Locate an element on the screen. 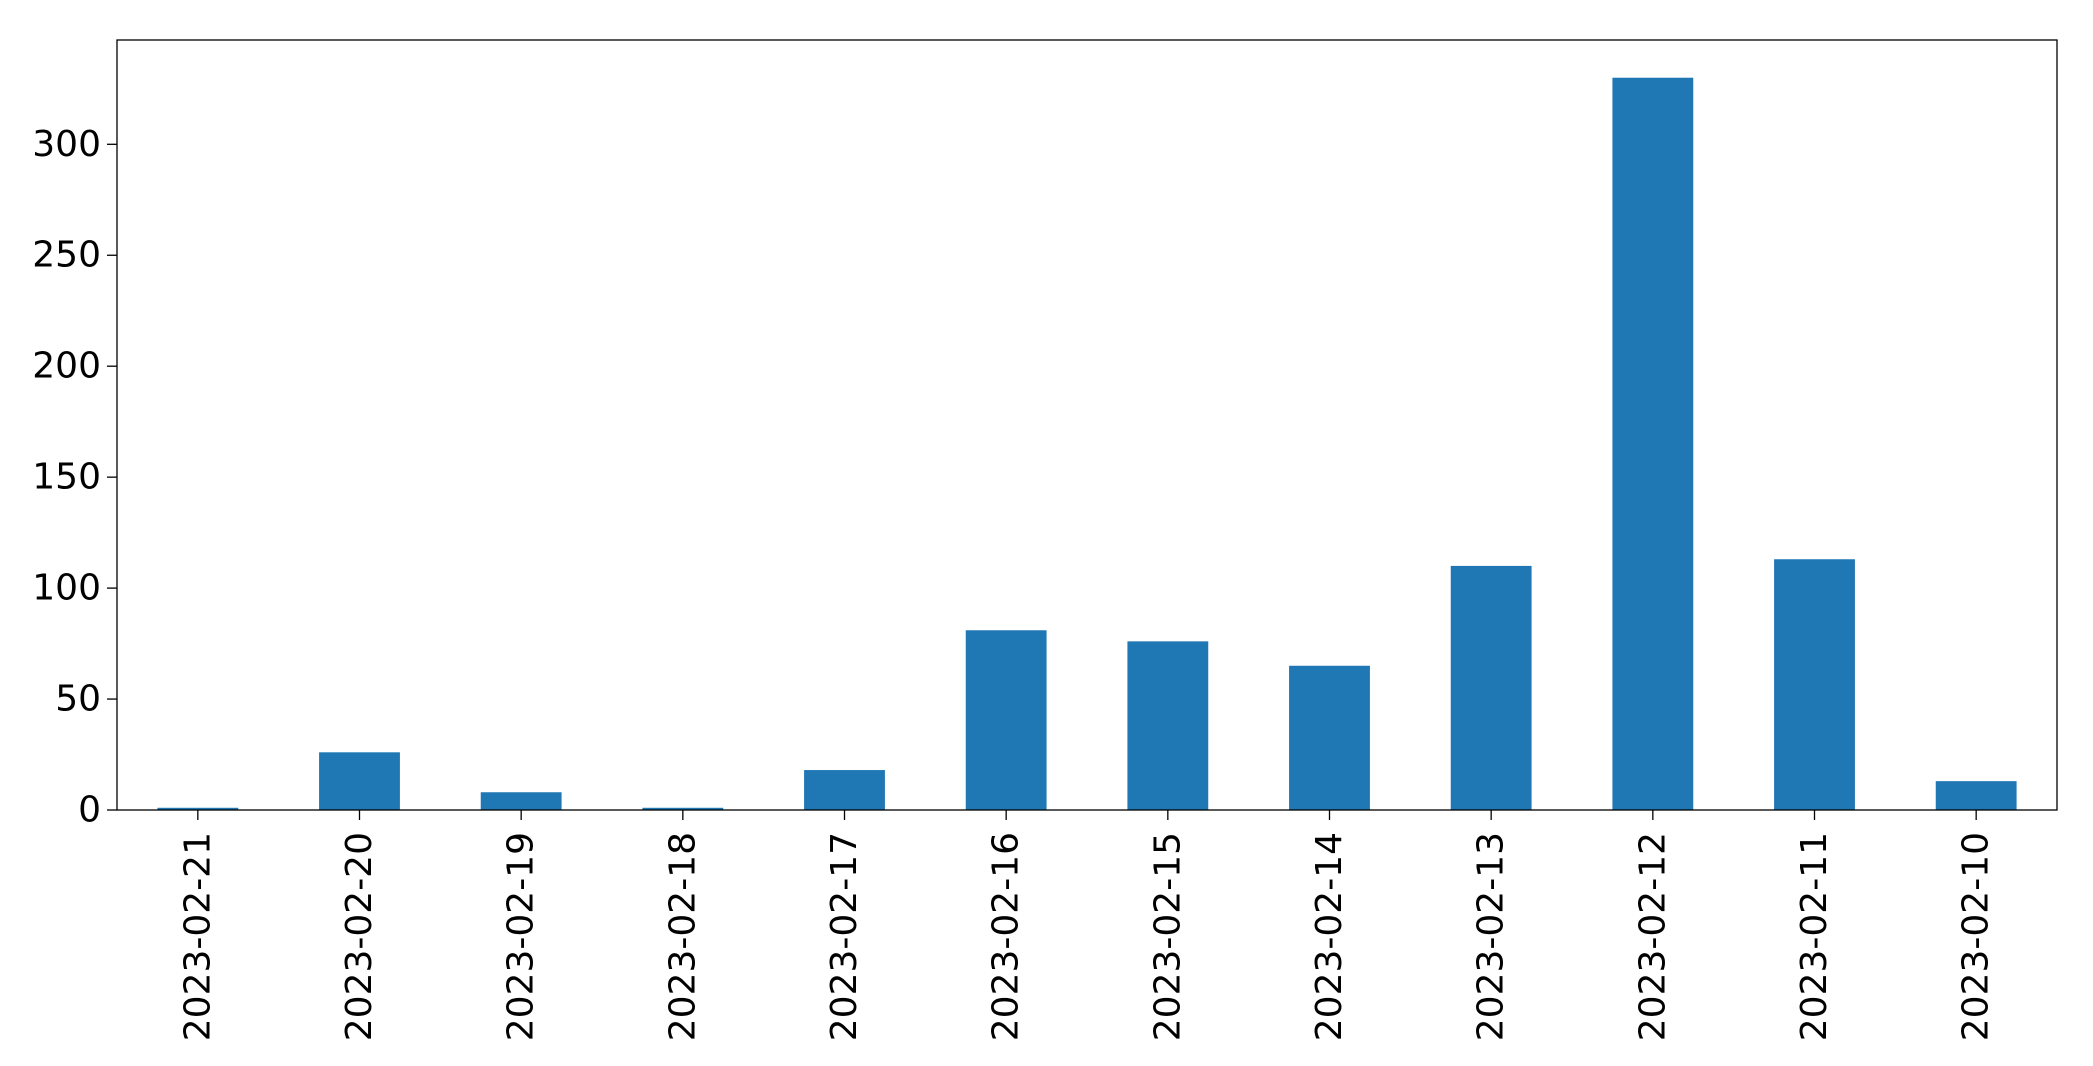  y-tick-label: 0 is located at coordinates (89, 810).